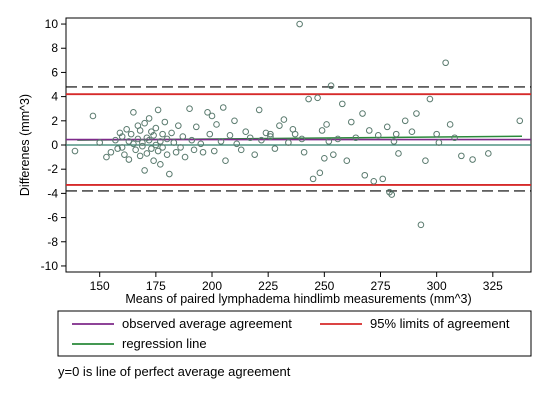 The height and width of the screenshot is (406, 550). Describe the element at coordinates (156, 286) in the screenshot. I see `x-tick-label: 175` at that location.